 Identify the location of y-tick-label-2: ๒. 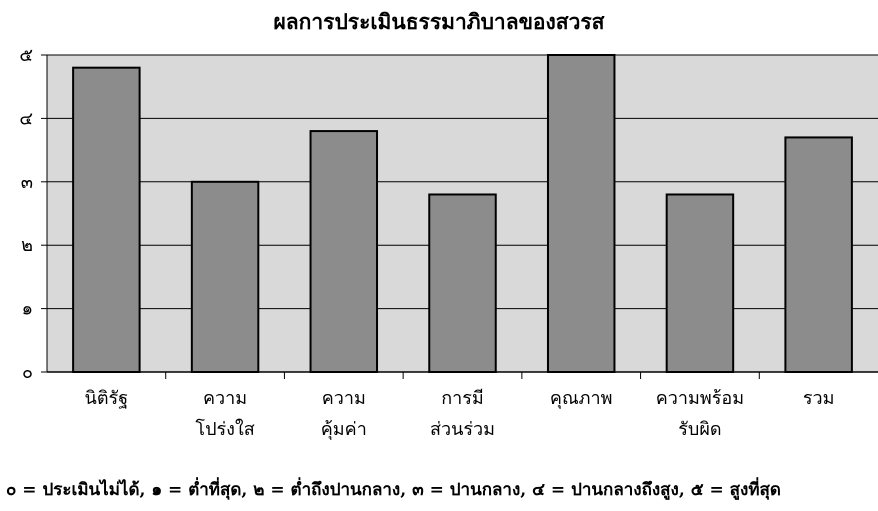
(27, 245).